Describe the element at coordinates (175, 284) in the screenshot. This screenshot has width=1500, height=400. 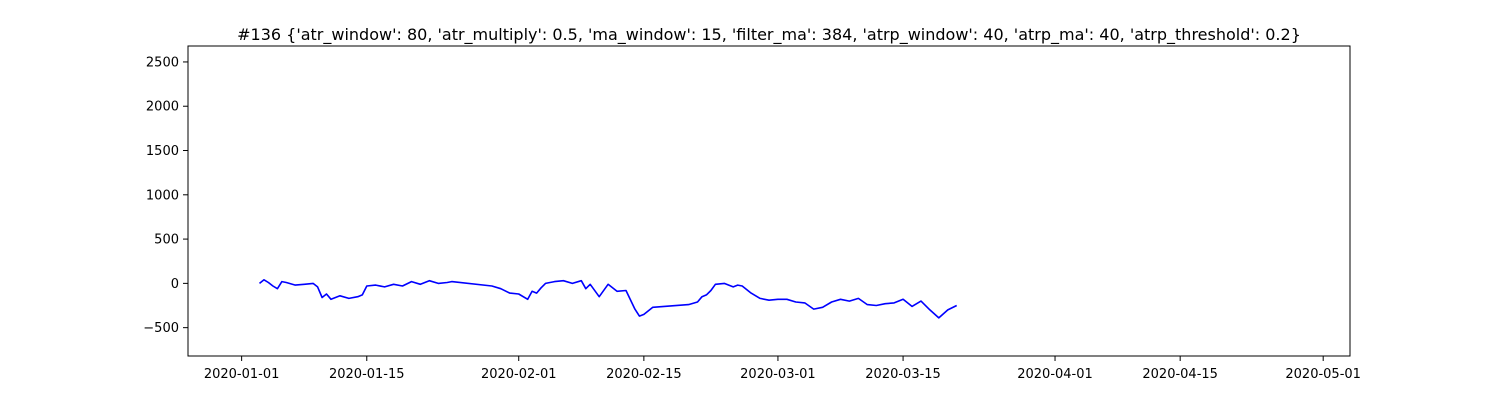
I see `y-tick-label: 0` at that location.